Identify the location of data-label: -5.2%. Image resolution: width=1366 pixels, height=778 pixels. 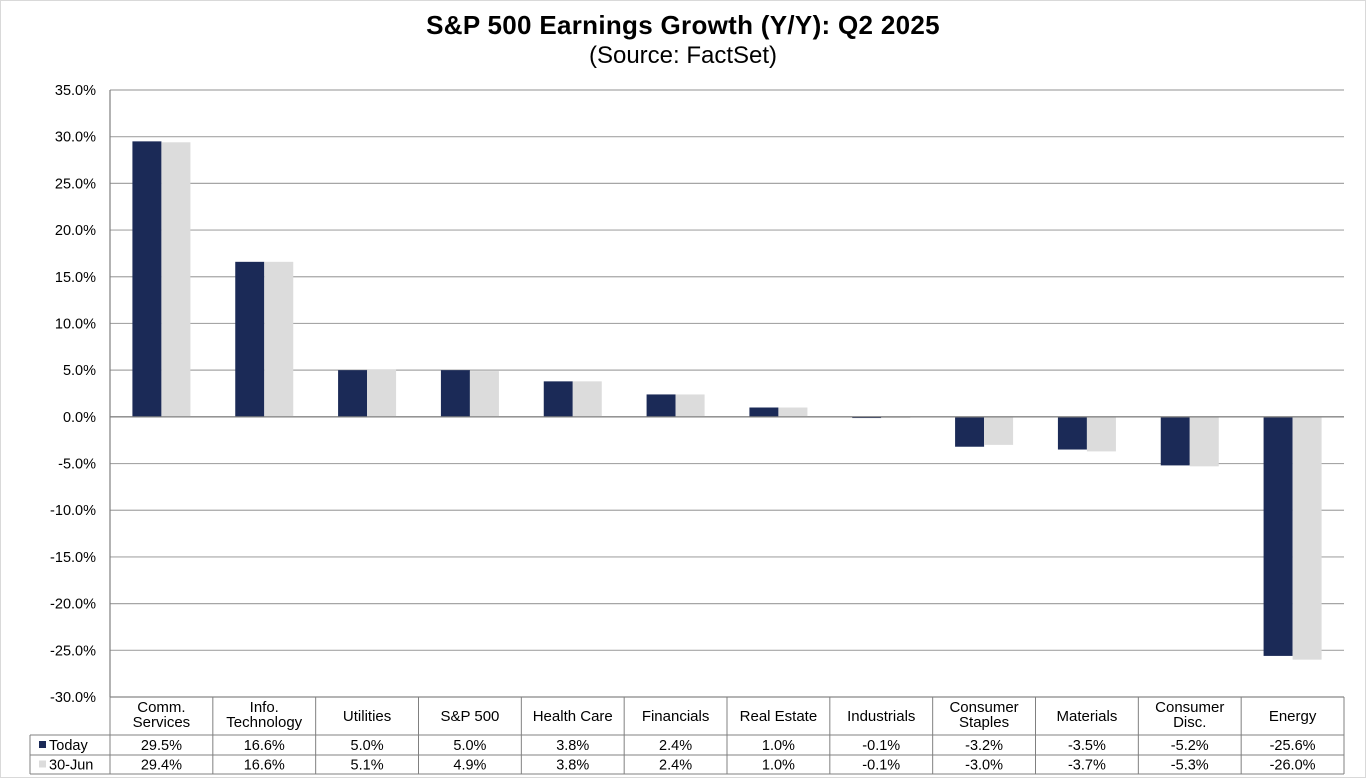
(1190, 746).